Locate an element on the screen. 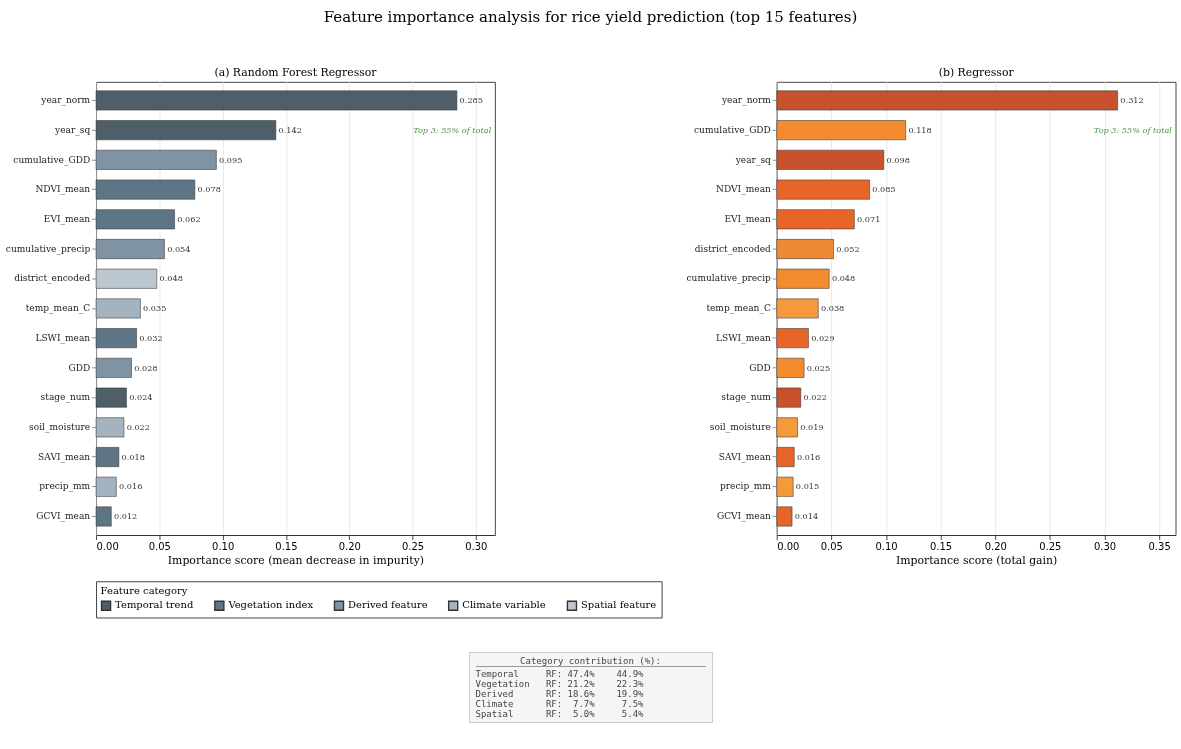  data-label: 0.014 is located at coordinates (806, 516).